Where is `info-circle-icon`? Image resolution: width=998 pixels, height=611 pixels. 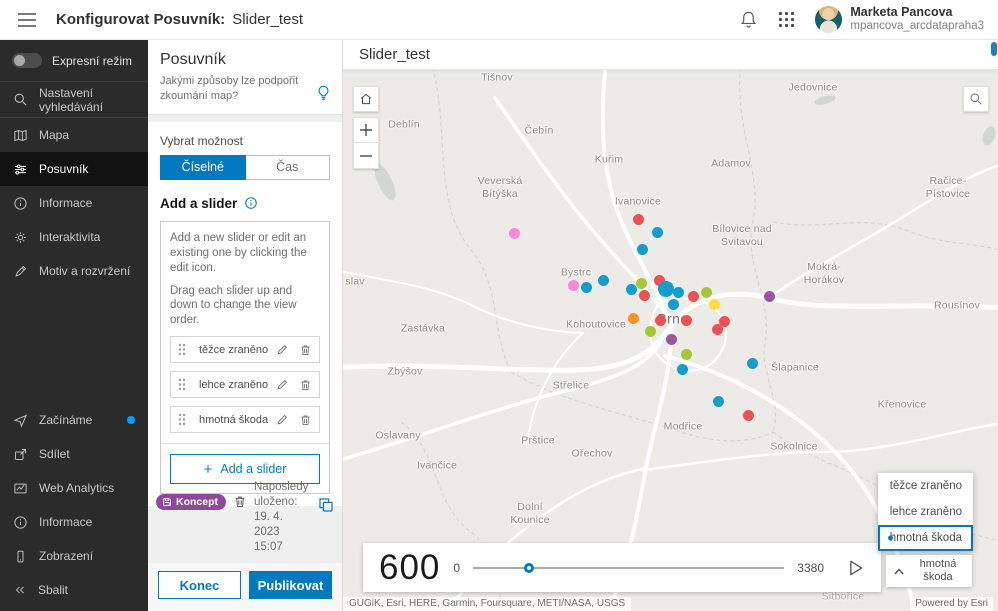
info-circle-icon is located at coordinates (251, 203).